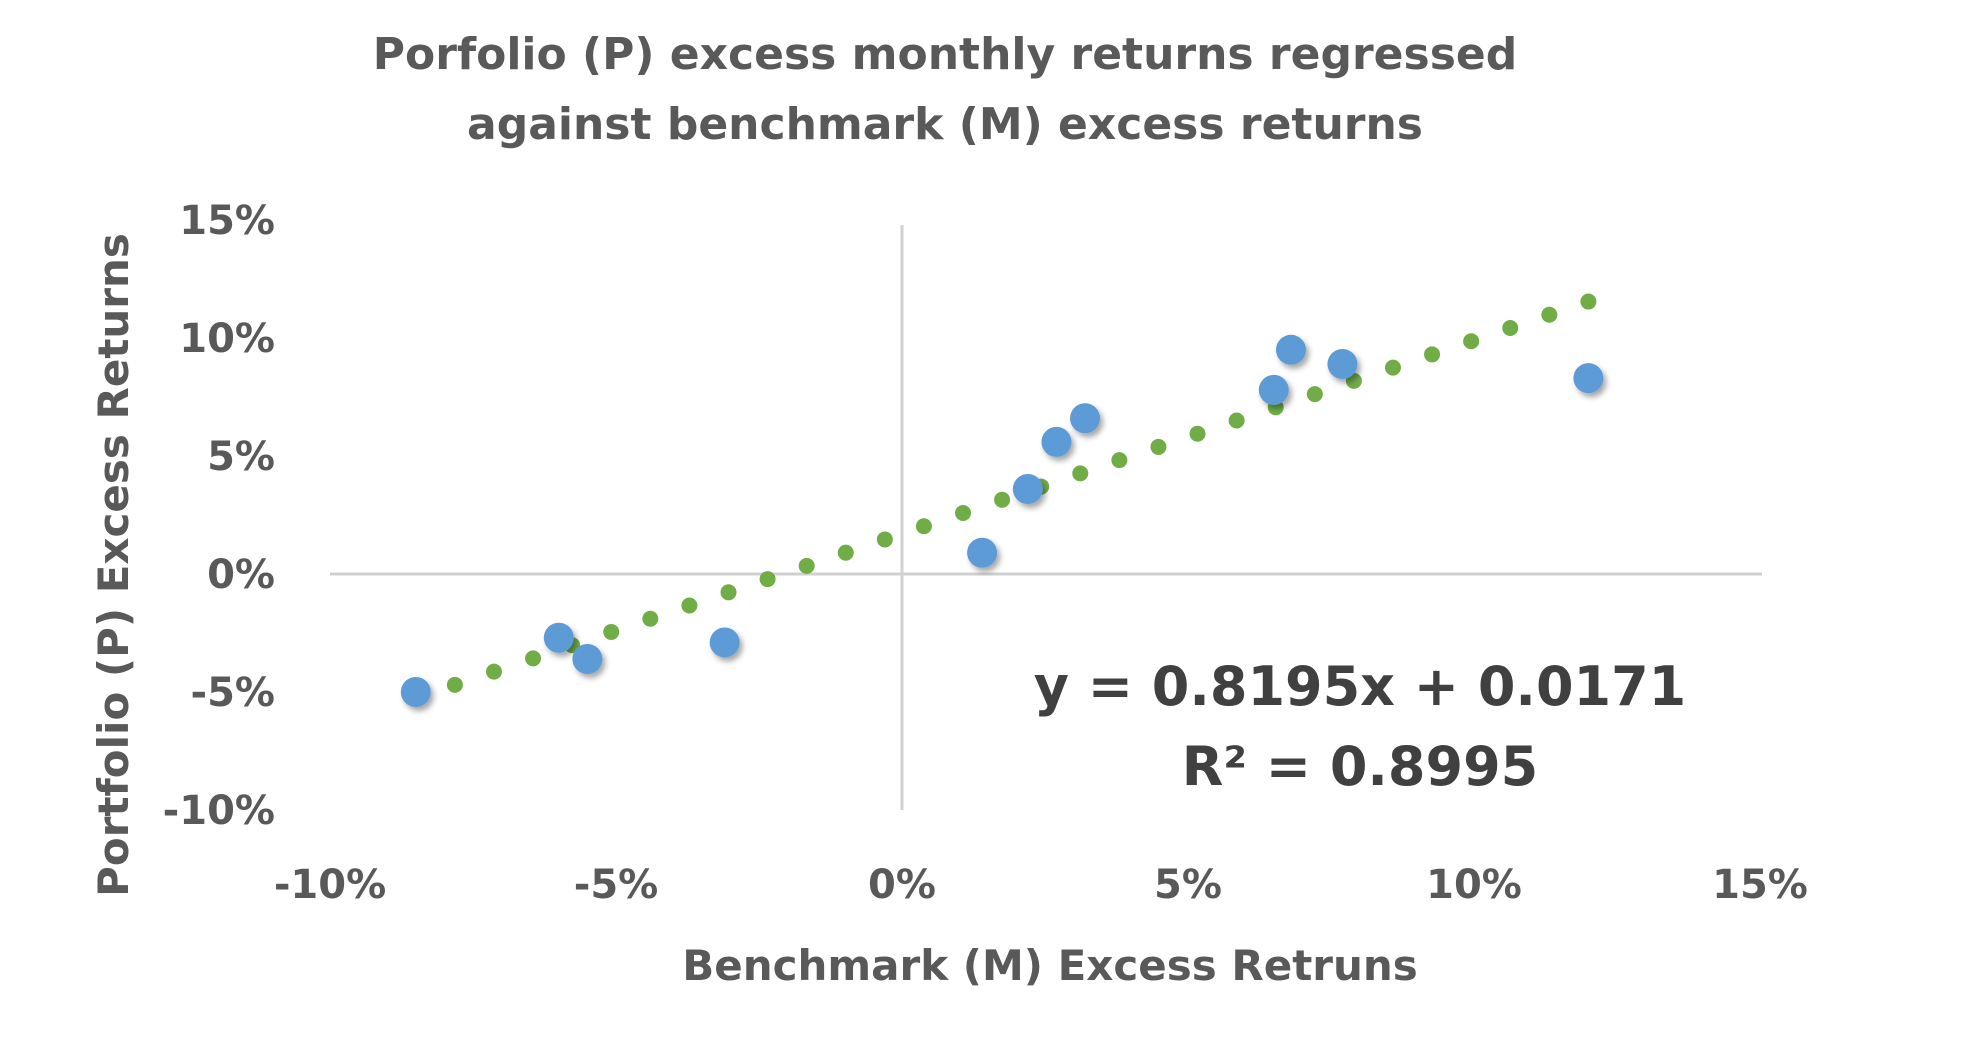 Image resolution: width=1962 pixels, height=1051 pixels. What do you see at coordinates (241, 575) in the screenshot?
I see `y-tick-label: 0%` at bounding box center [241, 575].